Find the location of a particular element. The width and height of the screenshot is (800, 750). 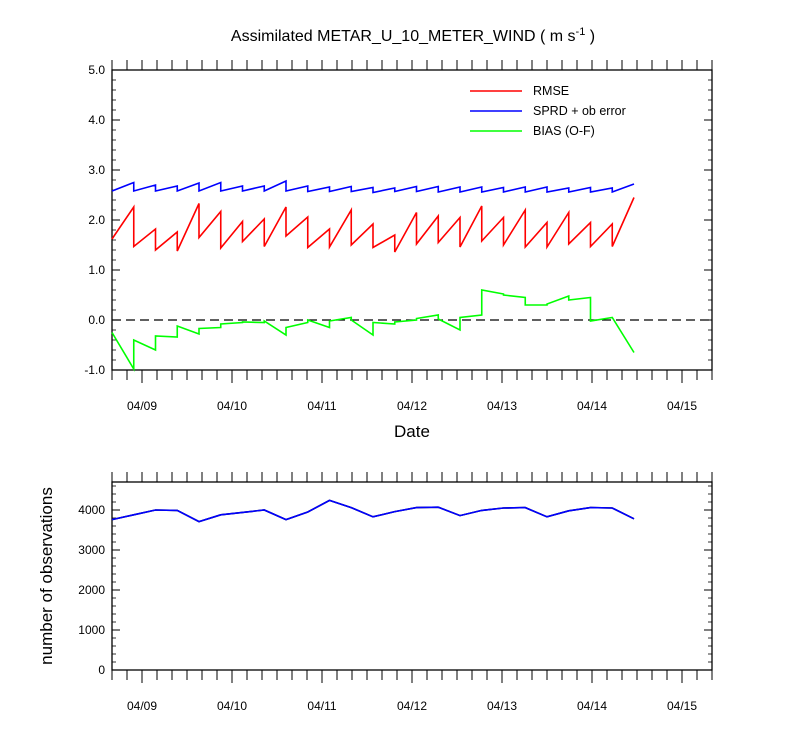

legend-label: BIAS (O-F) is located at coordinates (564, 131).